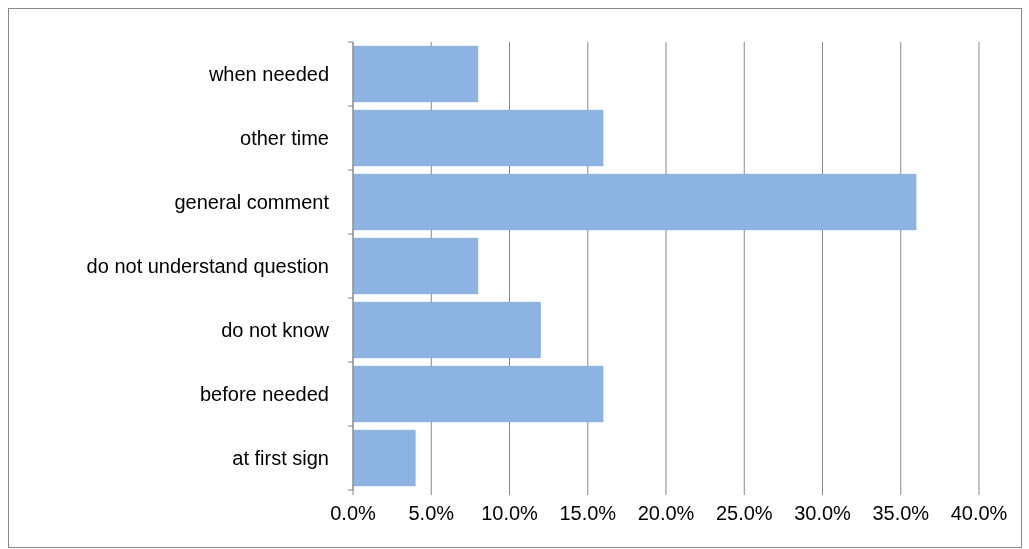 The height and width of the screenshot is (549, 1029). What do you see at coordinates (264, 394) in the screenshot?
I see `y-tick-label: before needed` at bounding box center [264, 394].